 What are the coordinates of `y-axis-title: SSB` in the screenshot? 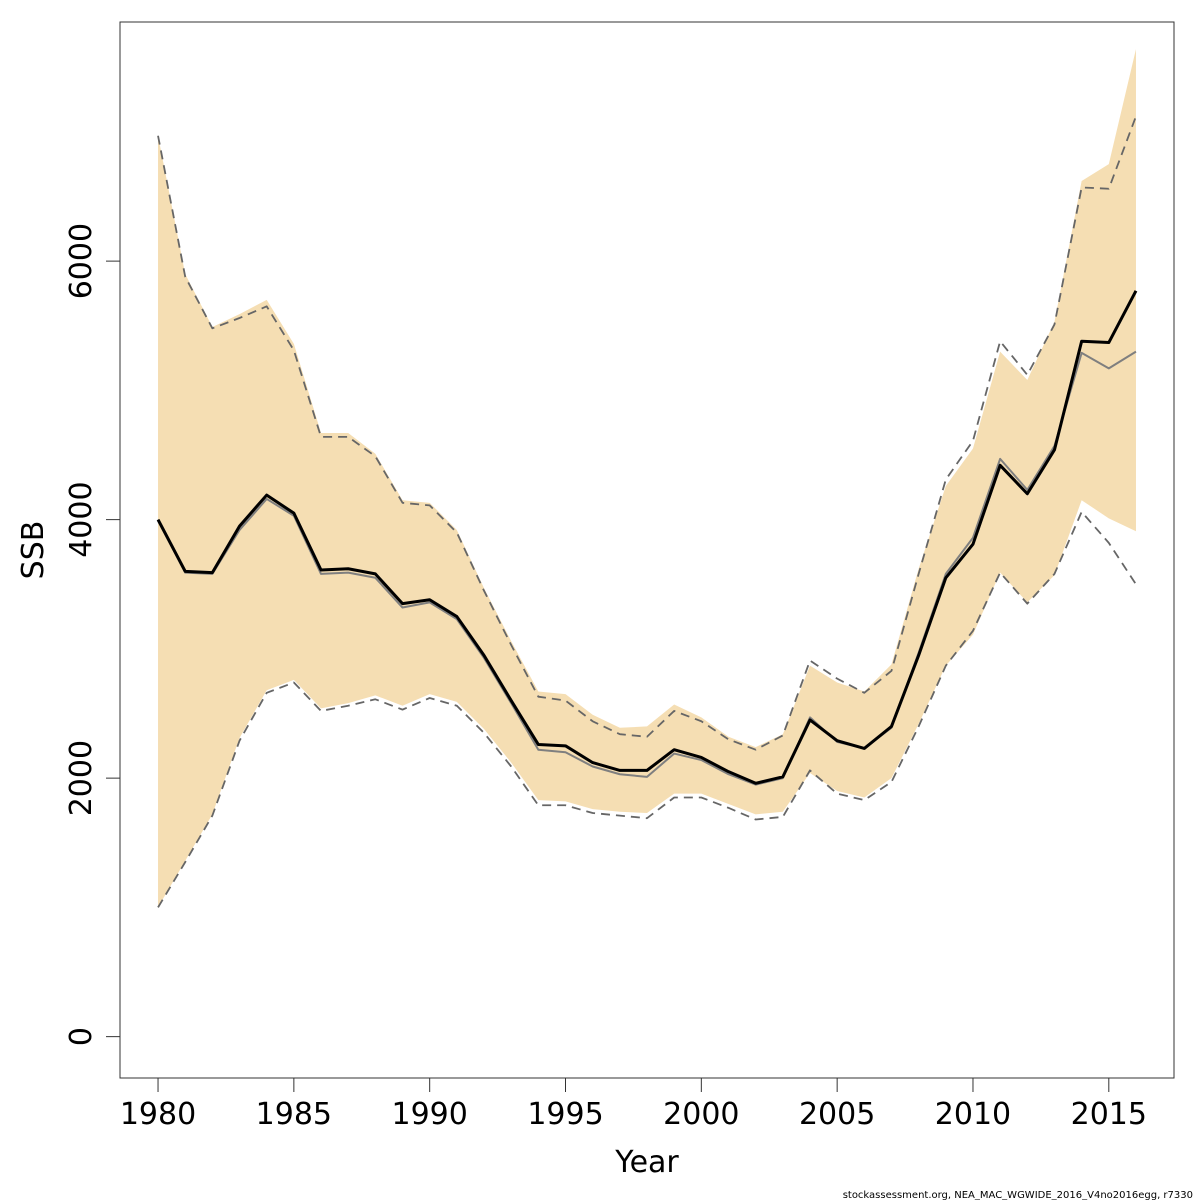 It's located at (33, 550).